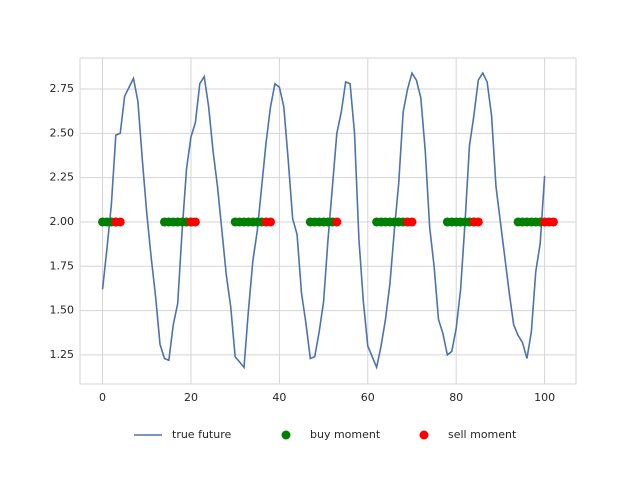 The height and width of the screenshot is (480, 640). I want to click on legend-label: sell moment, so click(482, 434).